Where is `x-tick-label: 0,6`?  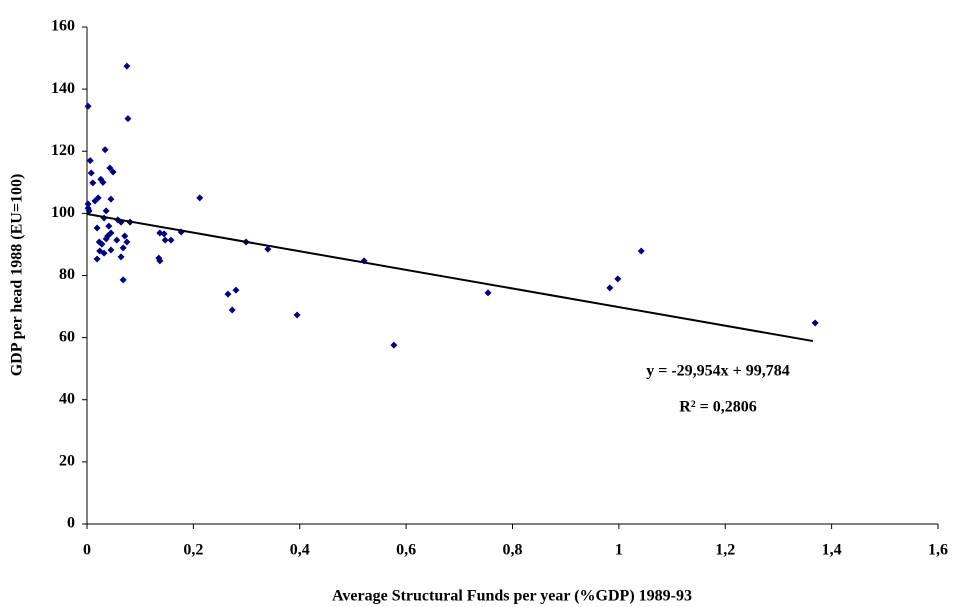
x-tick-label: 0,6 is located at coordinates (406, 550).